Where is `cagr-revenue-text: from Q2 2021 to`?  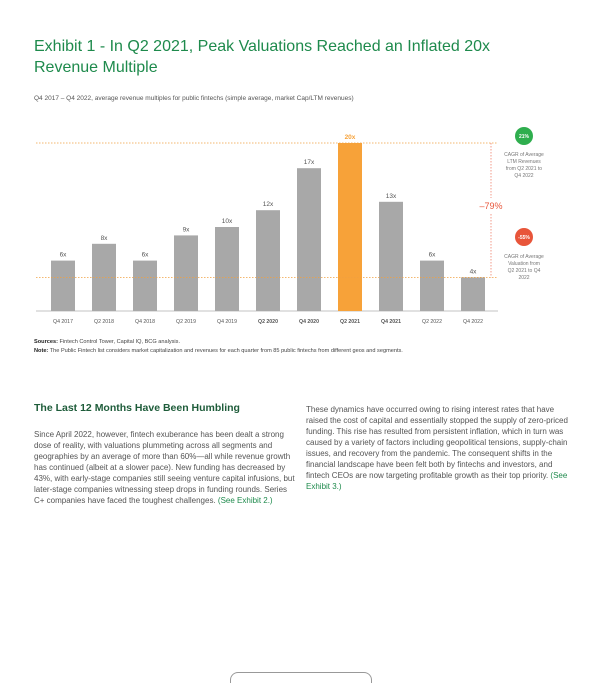 cagr-revenue-text: from Q2 2021 to is located at coordinates (524, 169).